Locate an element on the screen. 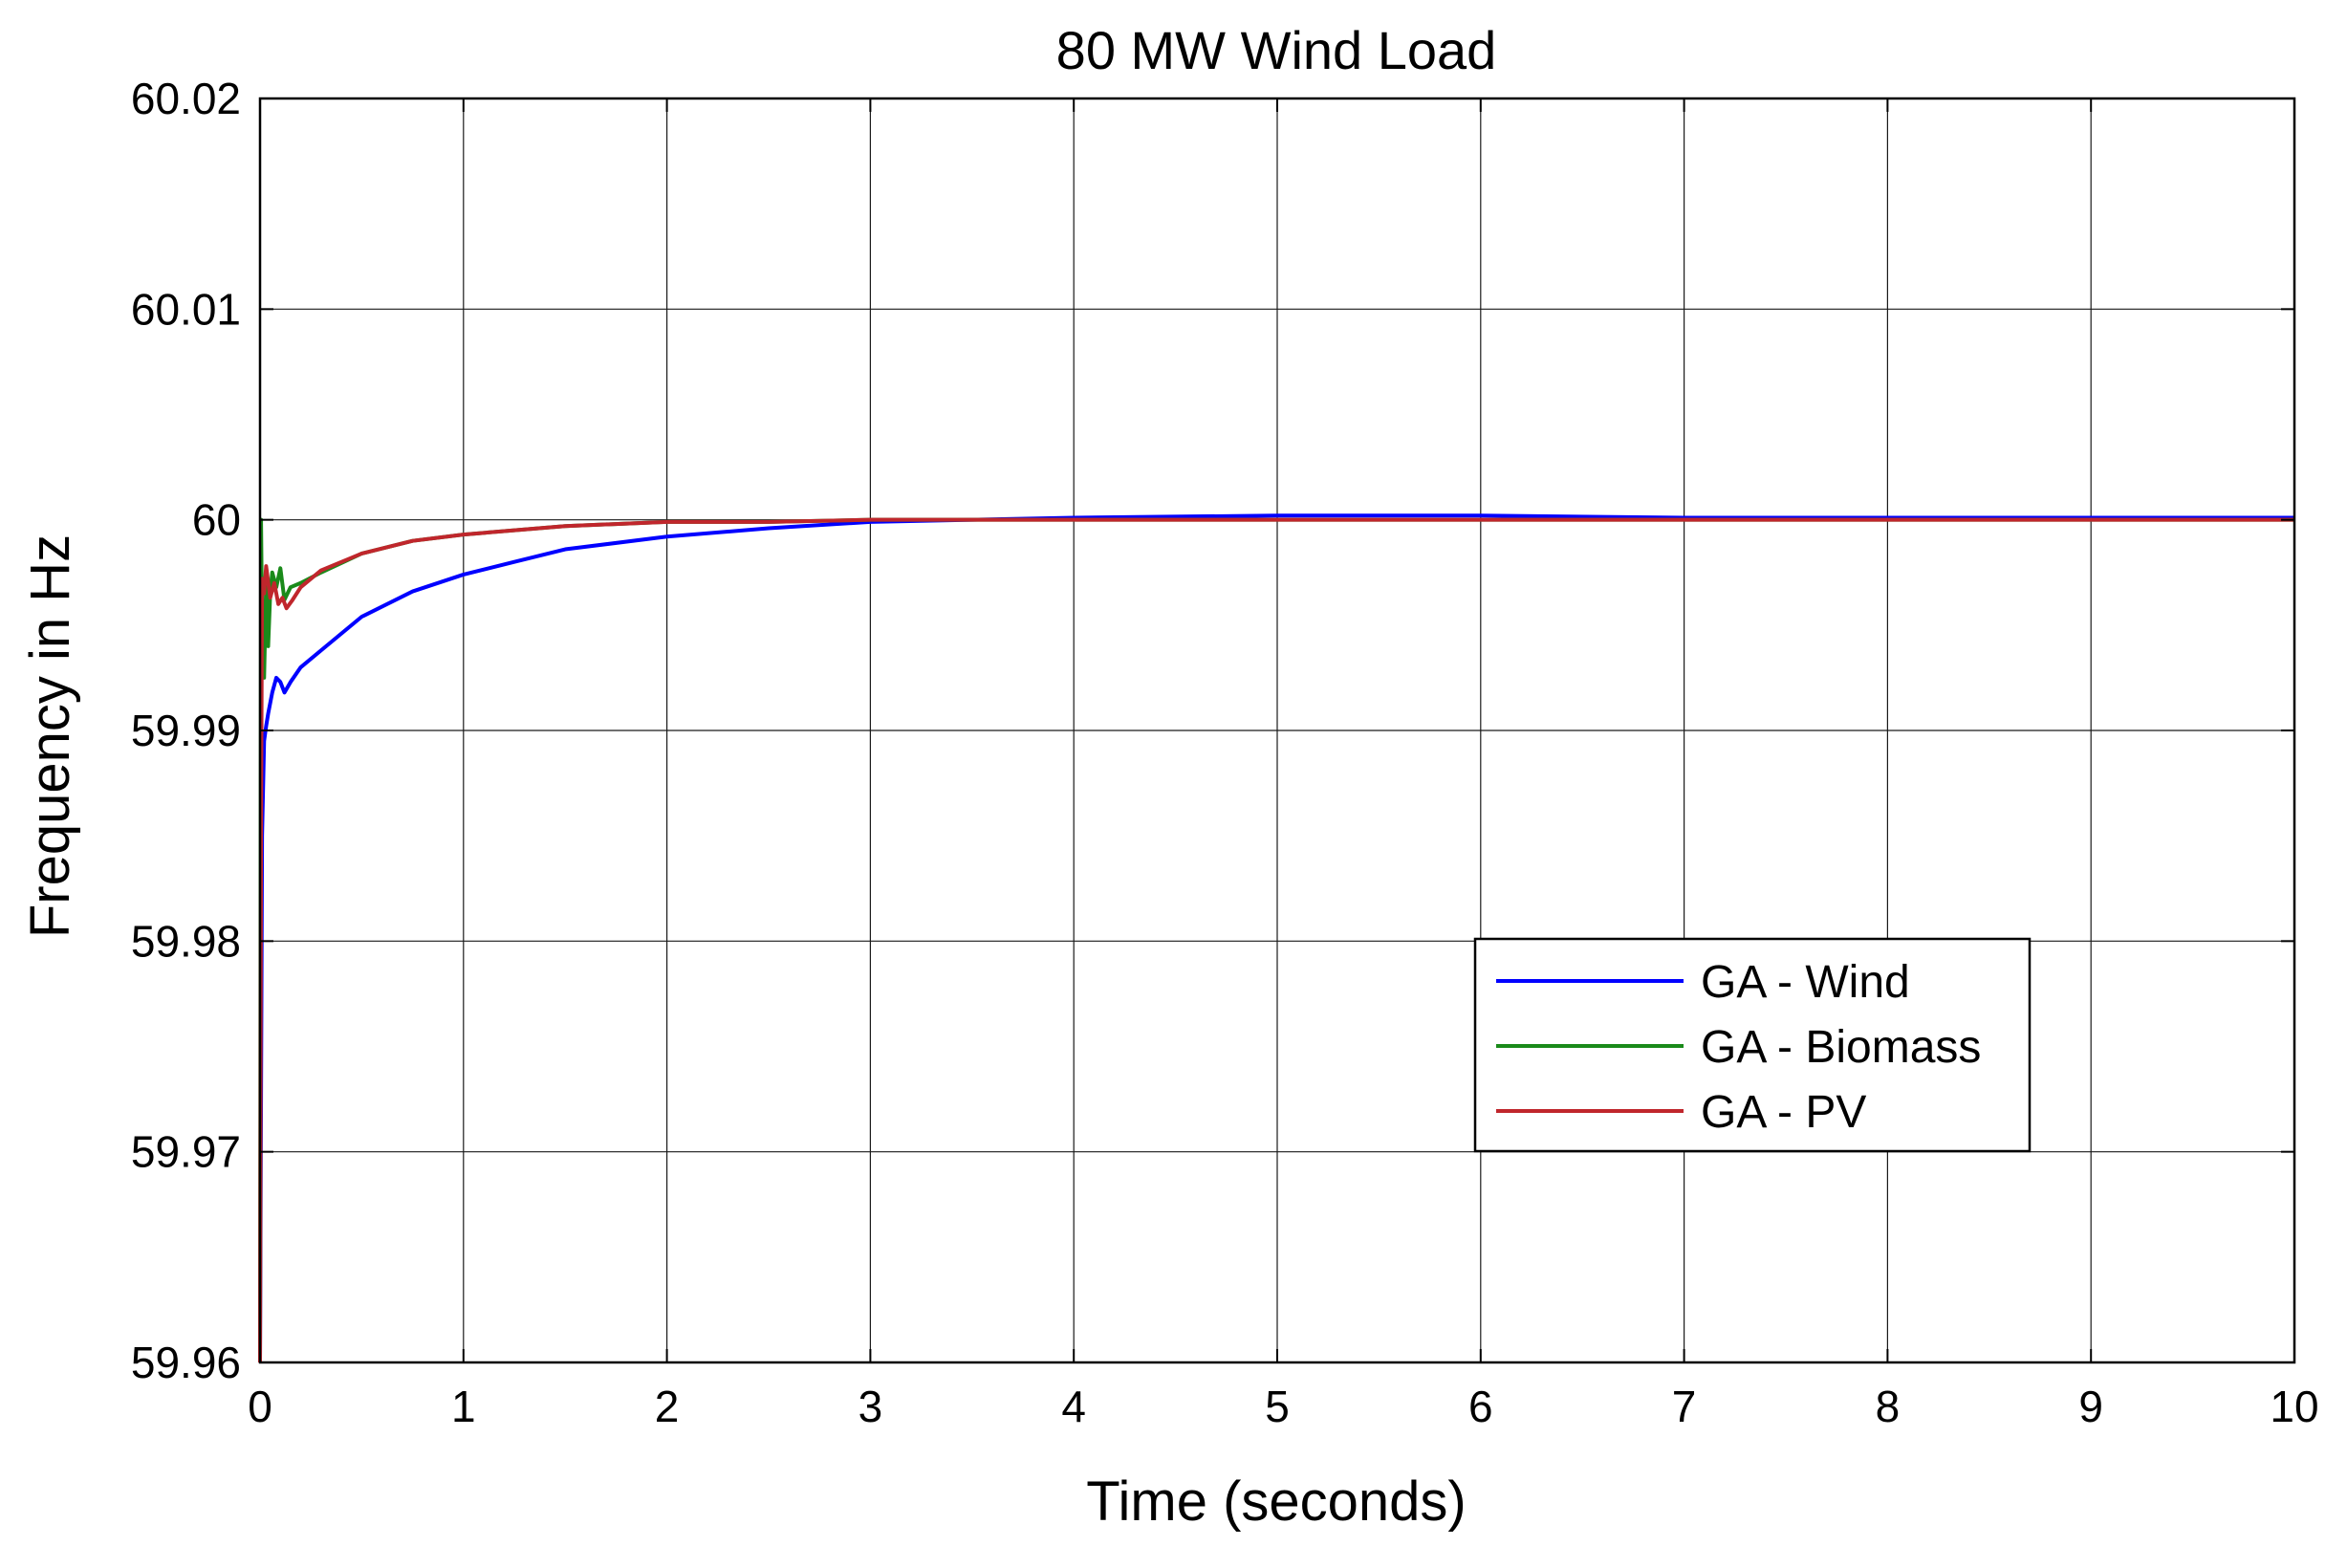 Image resolution: width=2347 pixels, height=1568 pixels. x-tick-label: 2 is located at coordinates (667, 1406).